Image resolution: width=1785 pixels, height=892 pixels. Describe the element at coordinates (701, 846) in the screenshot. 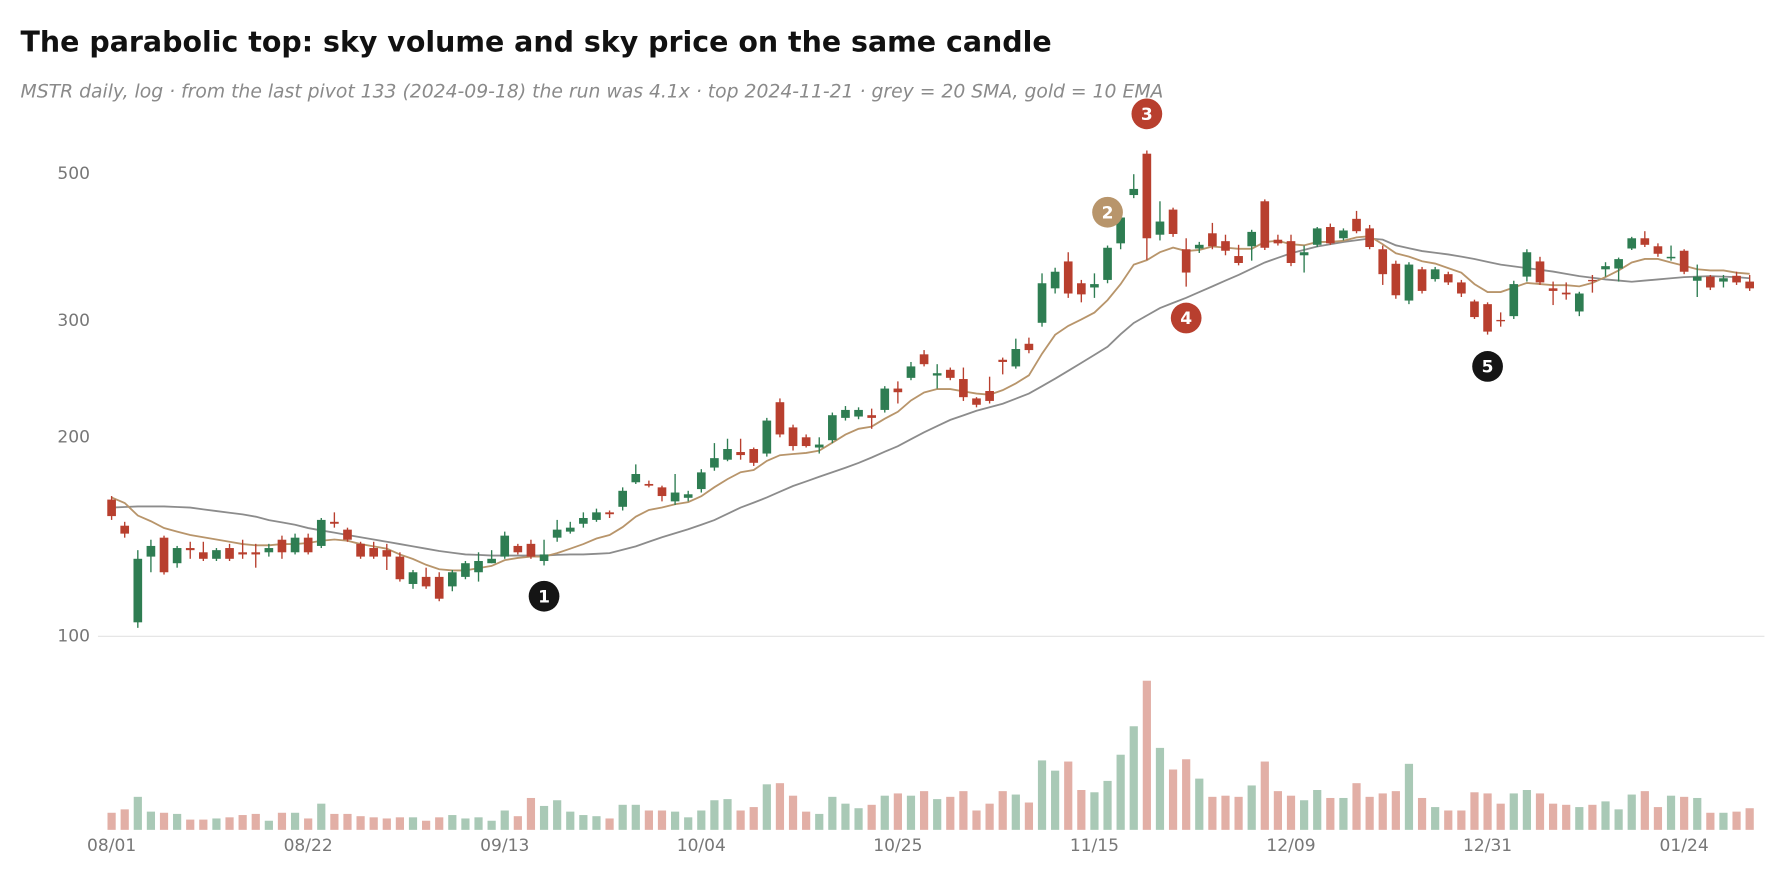

I see `x-tick-label: 10/04` at that location.